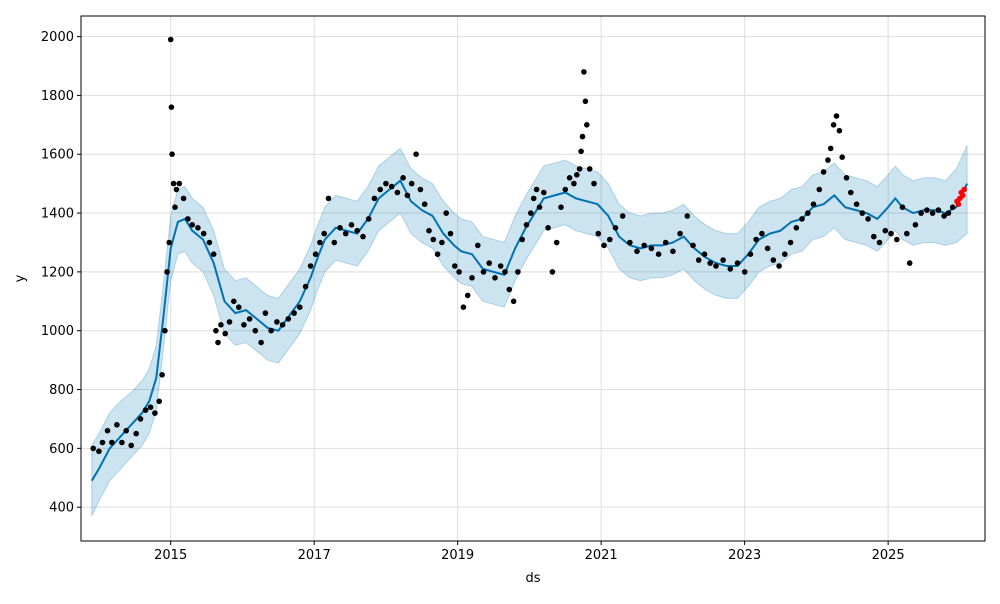 The image size is (1000, 604). Describe the element at coordinates (20, 278) in the screenshot. I see `y-axis-label: y` at that location.